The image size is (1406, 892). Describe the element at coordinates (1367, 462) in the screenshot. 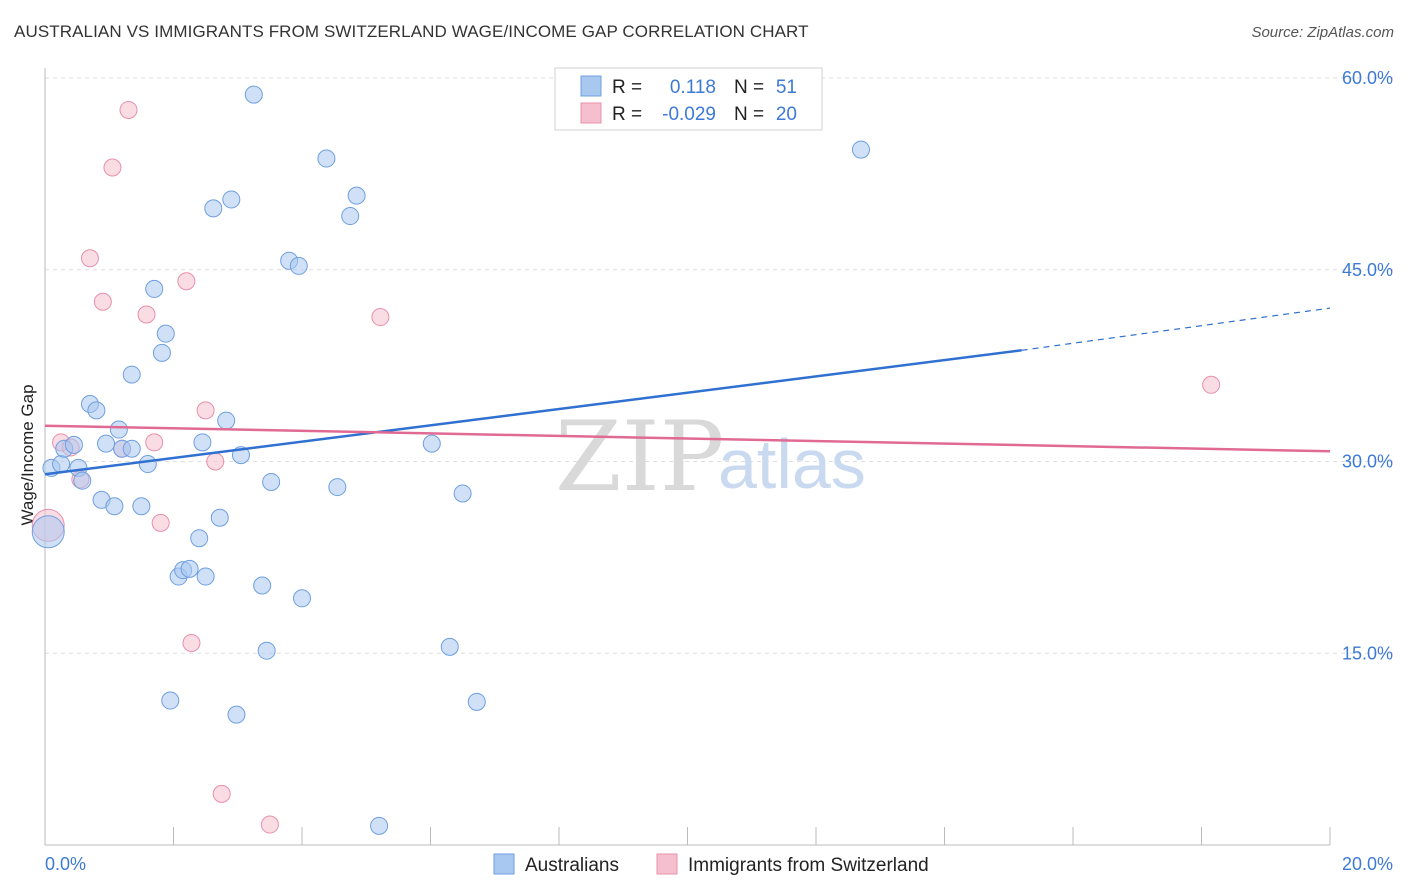

I see `y-tick-label-1: 30.0%` at that location.